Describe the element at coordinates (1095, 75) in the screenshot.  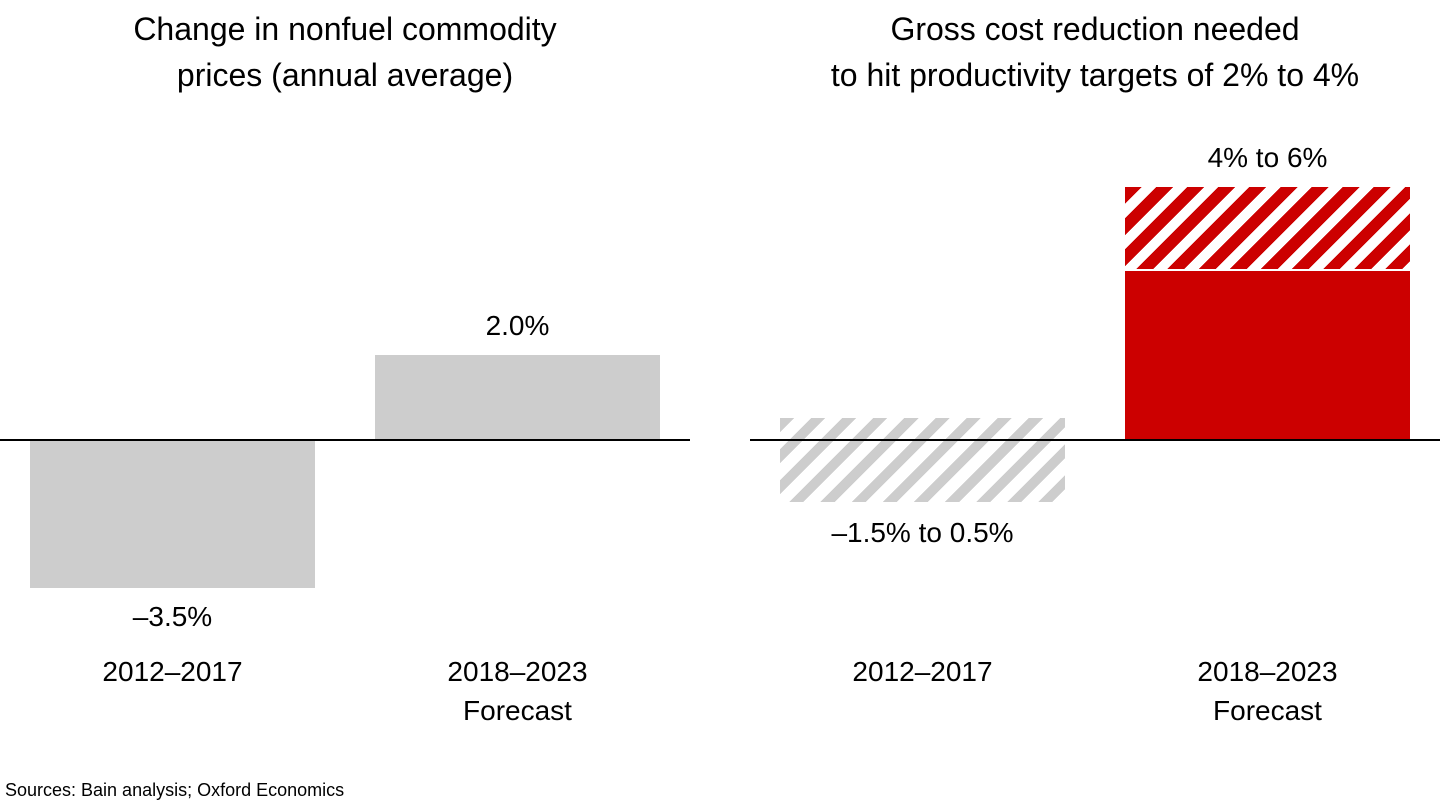
I see `chart-title-line: to hit productivity targets of 2% to 4%` at that location.